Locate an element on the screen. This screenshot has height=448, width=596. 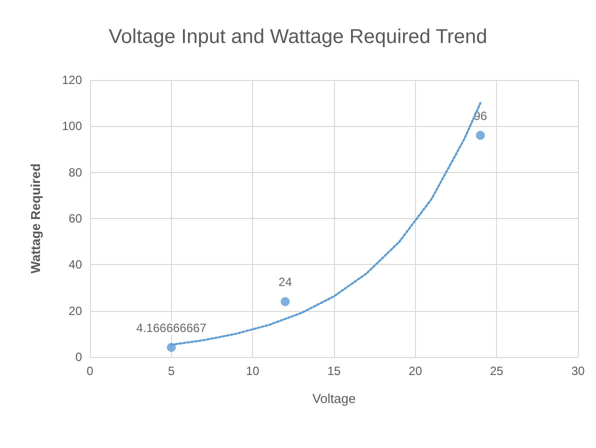
y-tick-label: 80 is located at coordinates (75, 172).